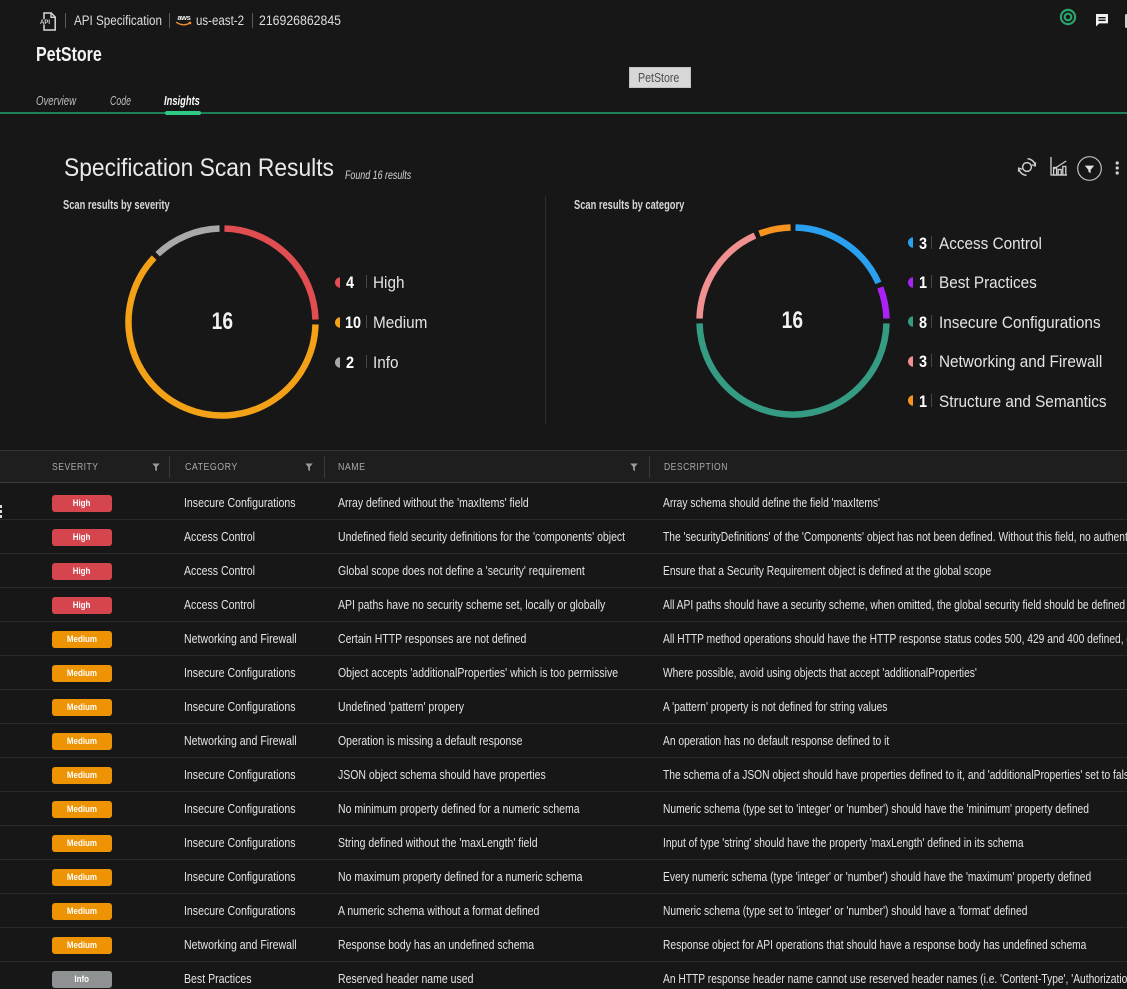  I want to click on svg-text: aws, so click(183, 17).